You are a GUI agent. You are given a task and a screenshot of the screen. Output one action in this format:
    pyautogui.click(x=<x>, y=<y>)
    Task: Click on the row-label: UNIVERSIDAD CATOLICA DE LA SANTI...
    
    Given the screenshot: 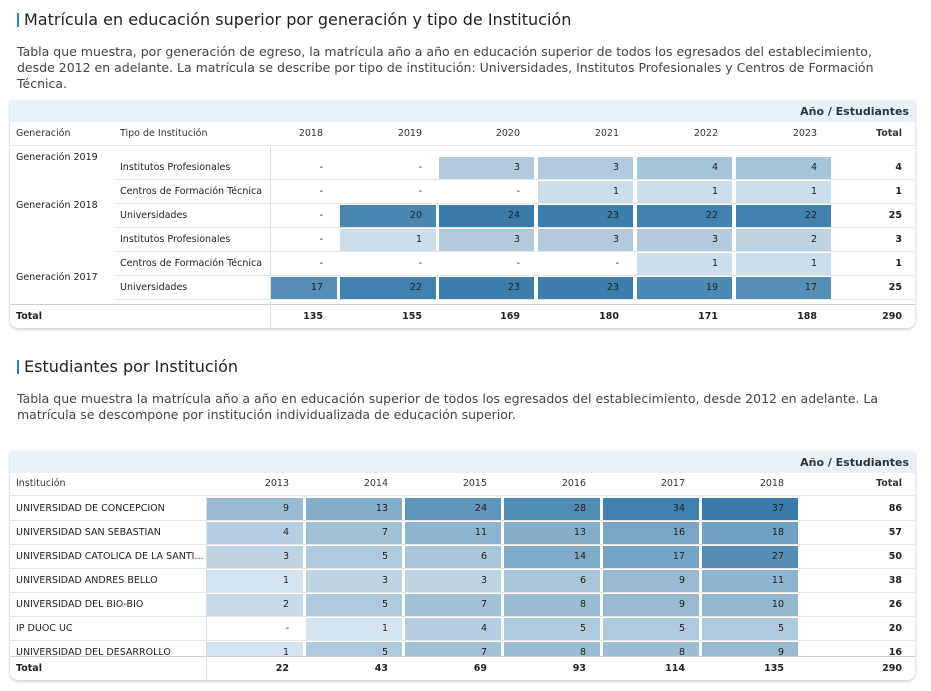 What is the action you would take?
    pyautogui.click(x=110, y=556)
    